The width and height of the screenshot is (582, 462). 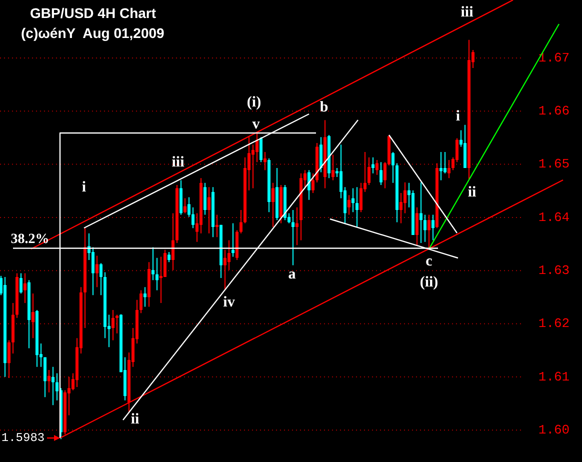 I want to click on annotation: 1.5983, so click(x=23, y=438).